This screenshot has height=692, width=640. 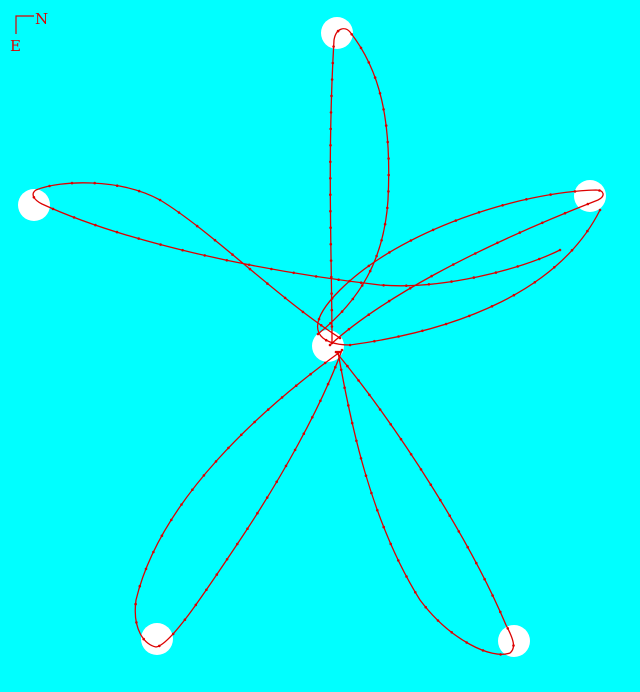 I want to click on body-southwest, so click(x=157, y=639).